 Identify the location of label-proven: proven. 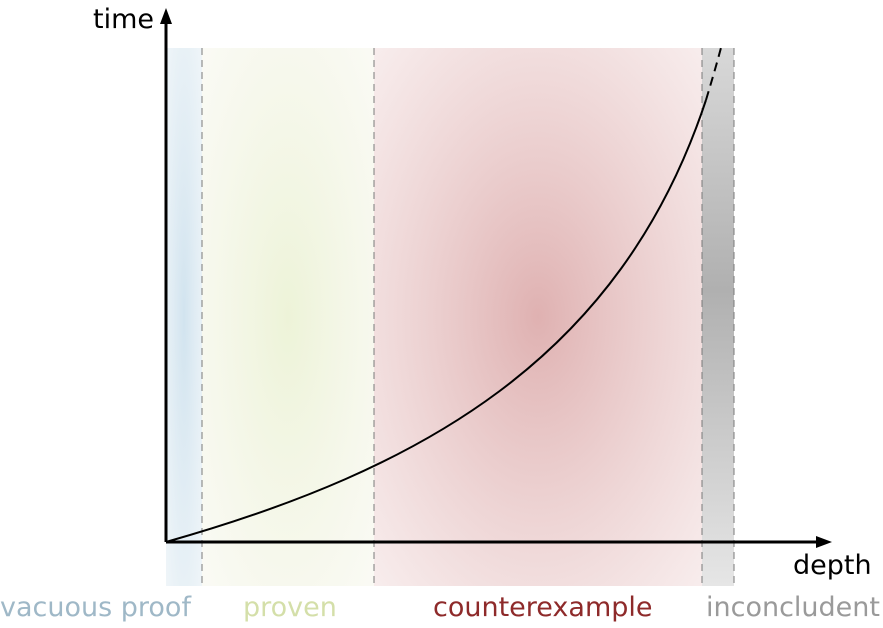
(290, 607).